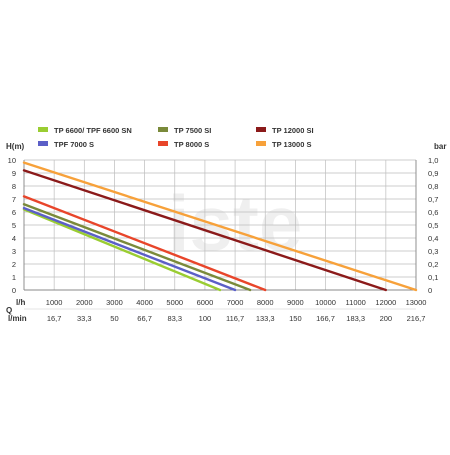 The image size is (450, 455). Describe the element at coordinates (433, 212) in the screenshot. I see `y-right-tick-label: 0,6` at that location.